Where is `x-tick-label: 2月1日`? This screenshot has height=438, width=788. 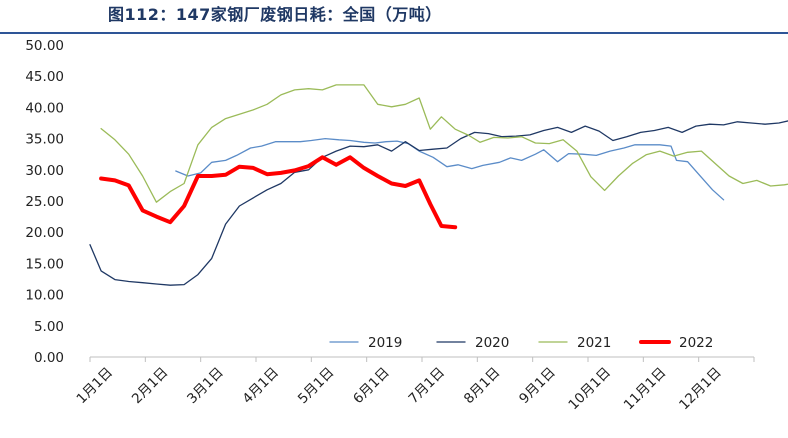
x-tick-label: 2月1日 is located at coordinates (150, 386).